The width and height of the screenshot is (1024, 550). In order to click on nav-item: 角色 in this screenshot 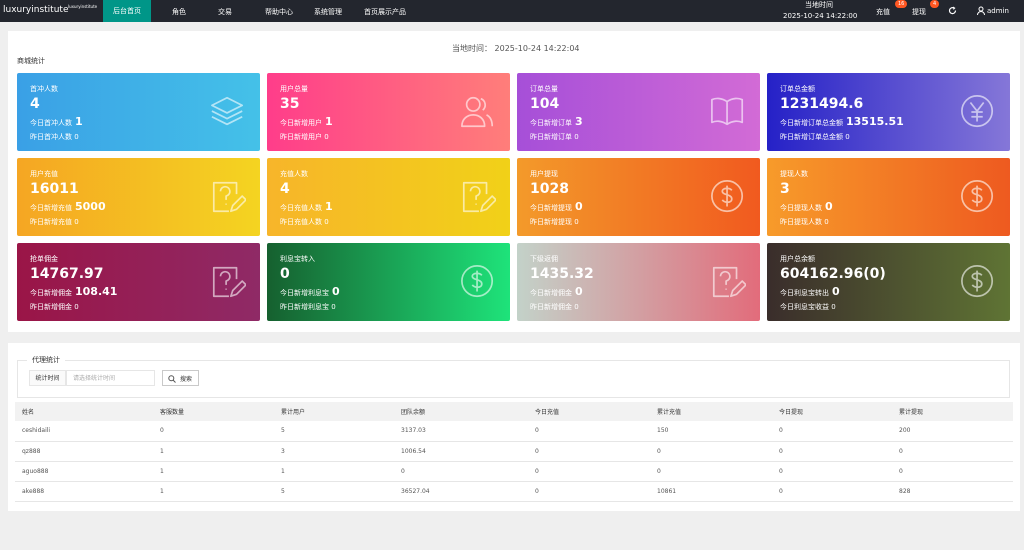, I will do `click(179, 12)`.